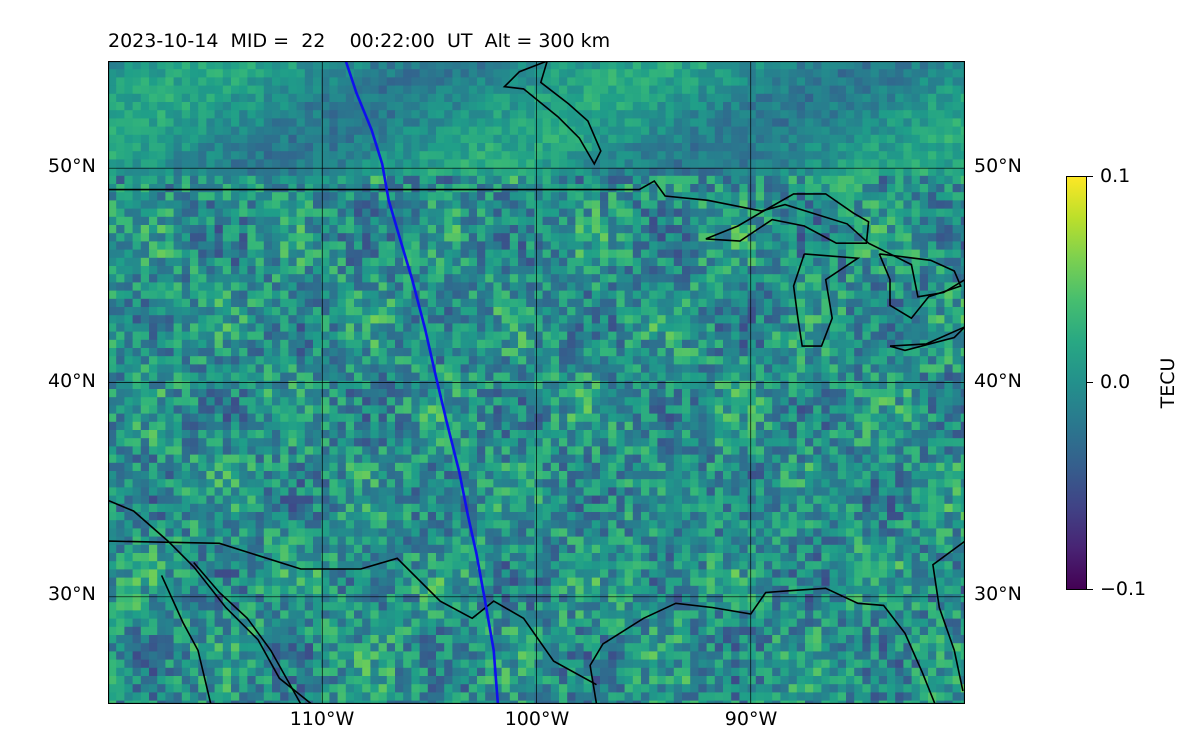 The height and width of the screenshot is (750, 1200). Describe the element at coordinates (72, 594) in the screenshot. I see `lat-label-30-left: 30°N` at that location.